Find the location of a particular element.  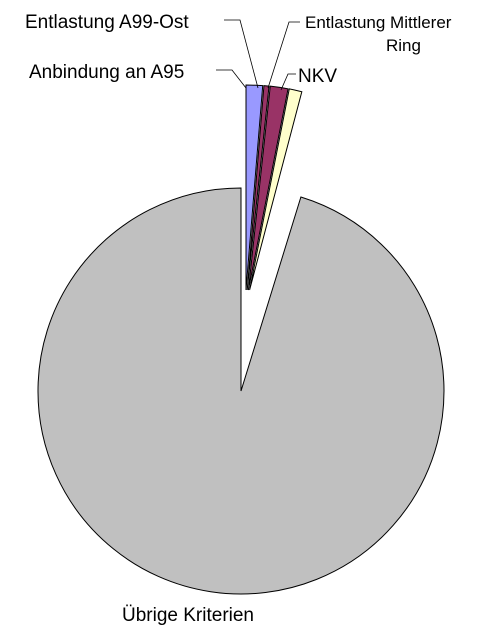

leader-mittlerer is located at coordinates (283, 55).